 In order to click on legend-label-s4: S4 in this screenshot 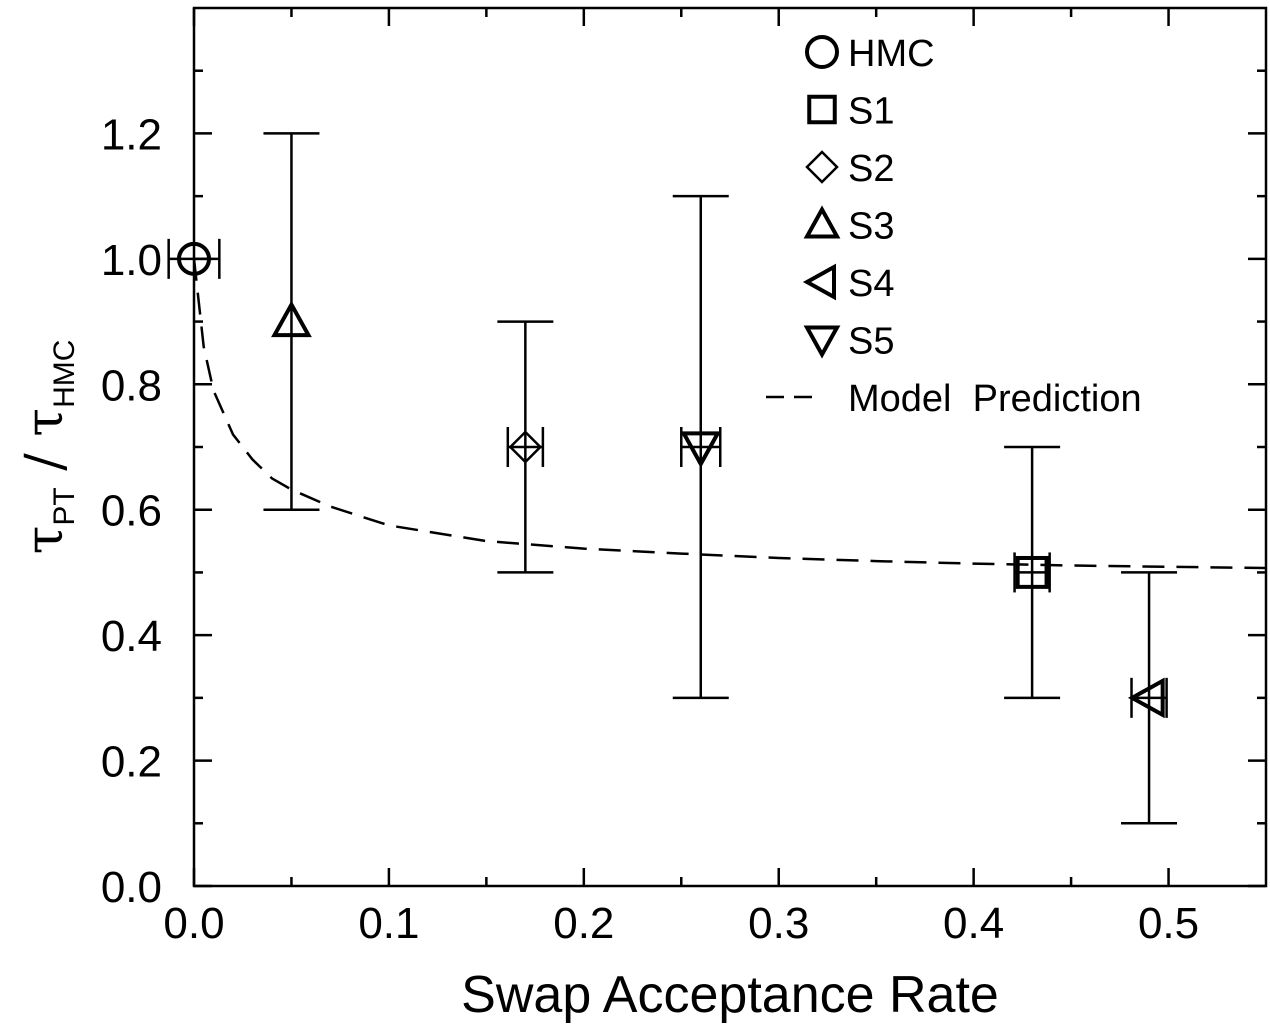, I will do `click(871, 284)`.